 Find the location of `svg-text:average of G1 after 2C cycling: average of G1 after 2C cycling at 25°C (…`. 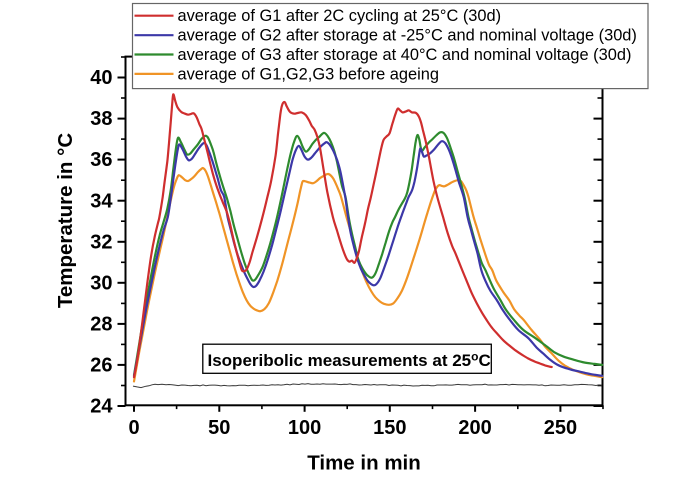

svg-text:average of G1 after 2C cycling: average of G1 after 2C cycling at 25°C (… is located at coordinates (340, 16).